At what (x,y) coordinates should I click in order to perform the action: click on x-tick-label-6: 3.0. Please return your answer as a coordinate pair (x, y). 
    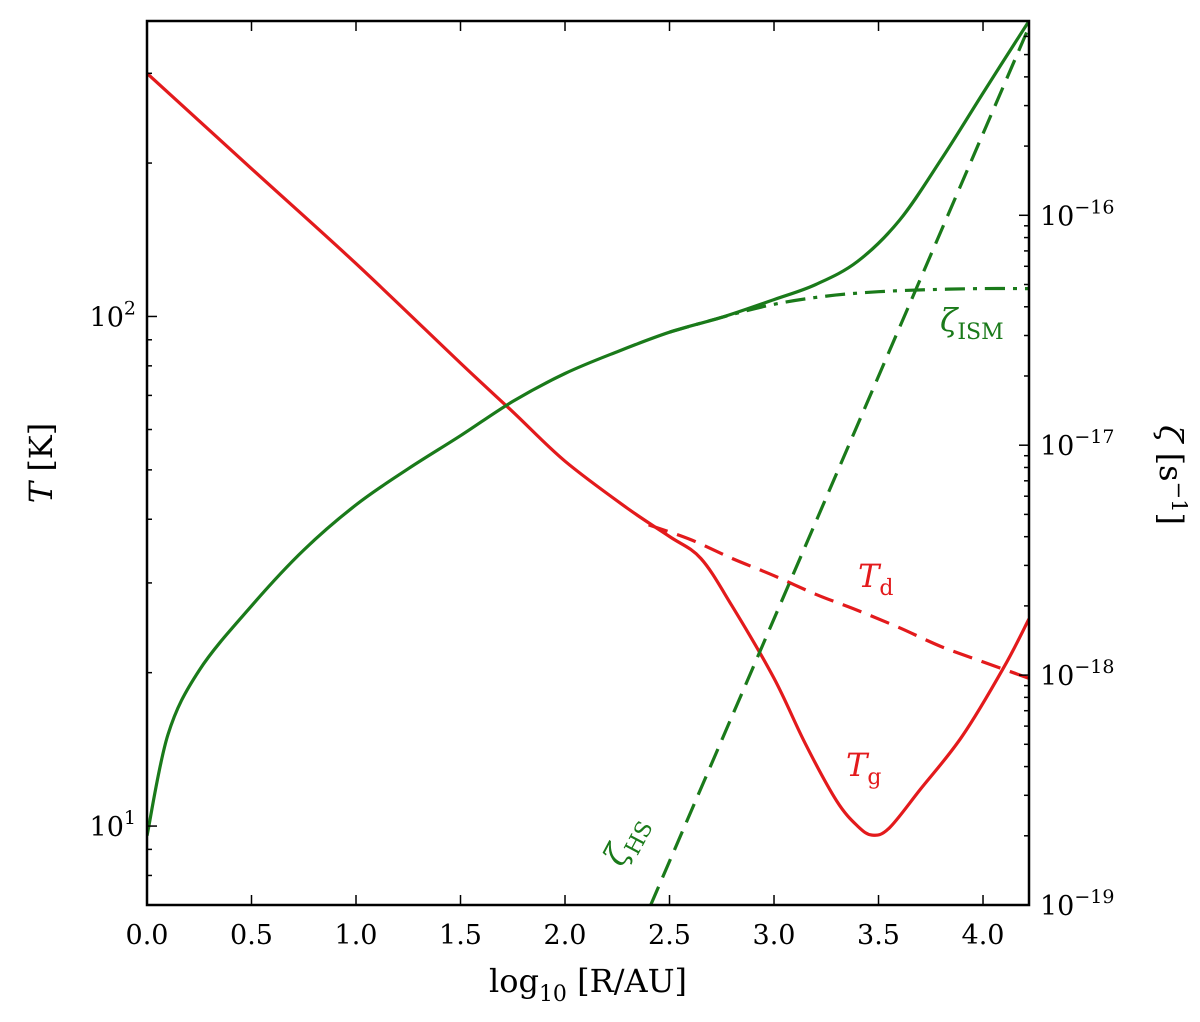
    Looking at the image, I should click on (774, 935).